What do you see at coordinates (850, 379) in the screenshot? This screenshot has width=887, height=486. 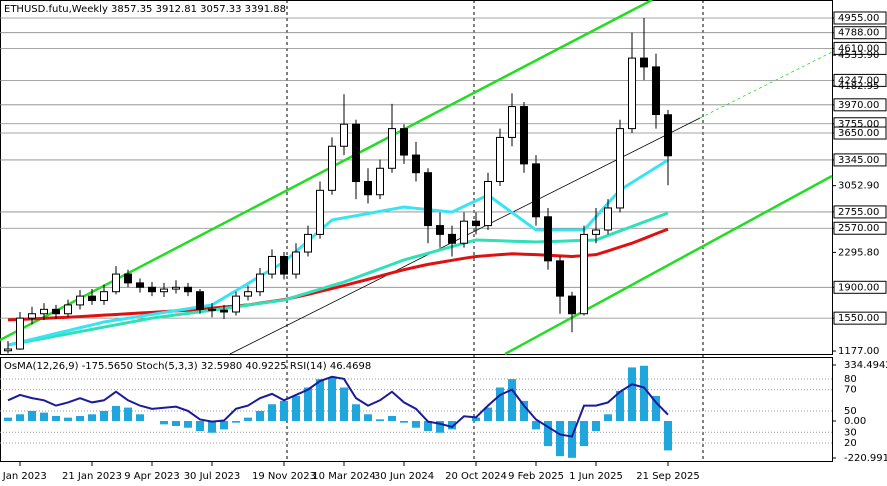 I see `rsi-tick-label: 80` at bounding box center [850, 379].